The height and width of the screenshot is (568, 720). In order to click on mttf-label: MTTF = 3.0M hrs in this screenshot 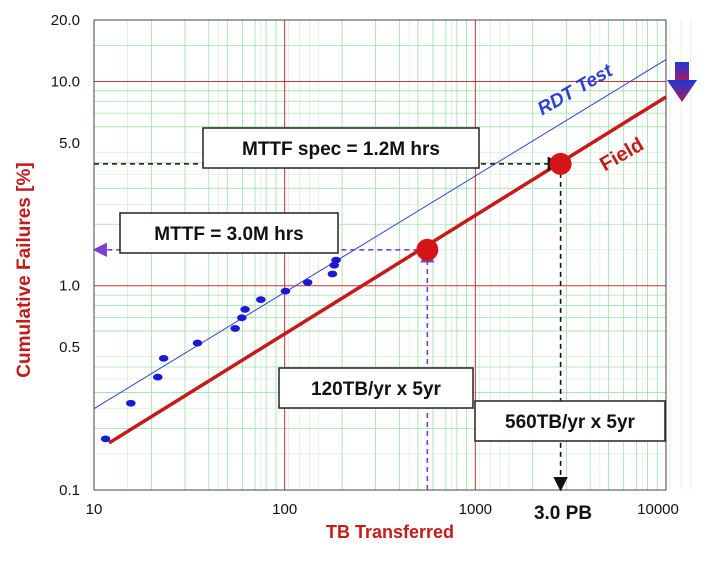, I will do `click(228, 234)`.